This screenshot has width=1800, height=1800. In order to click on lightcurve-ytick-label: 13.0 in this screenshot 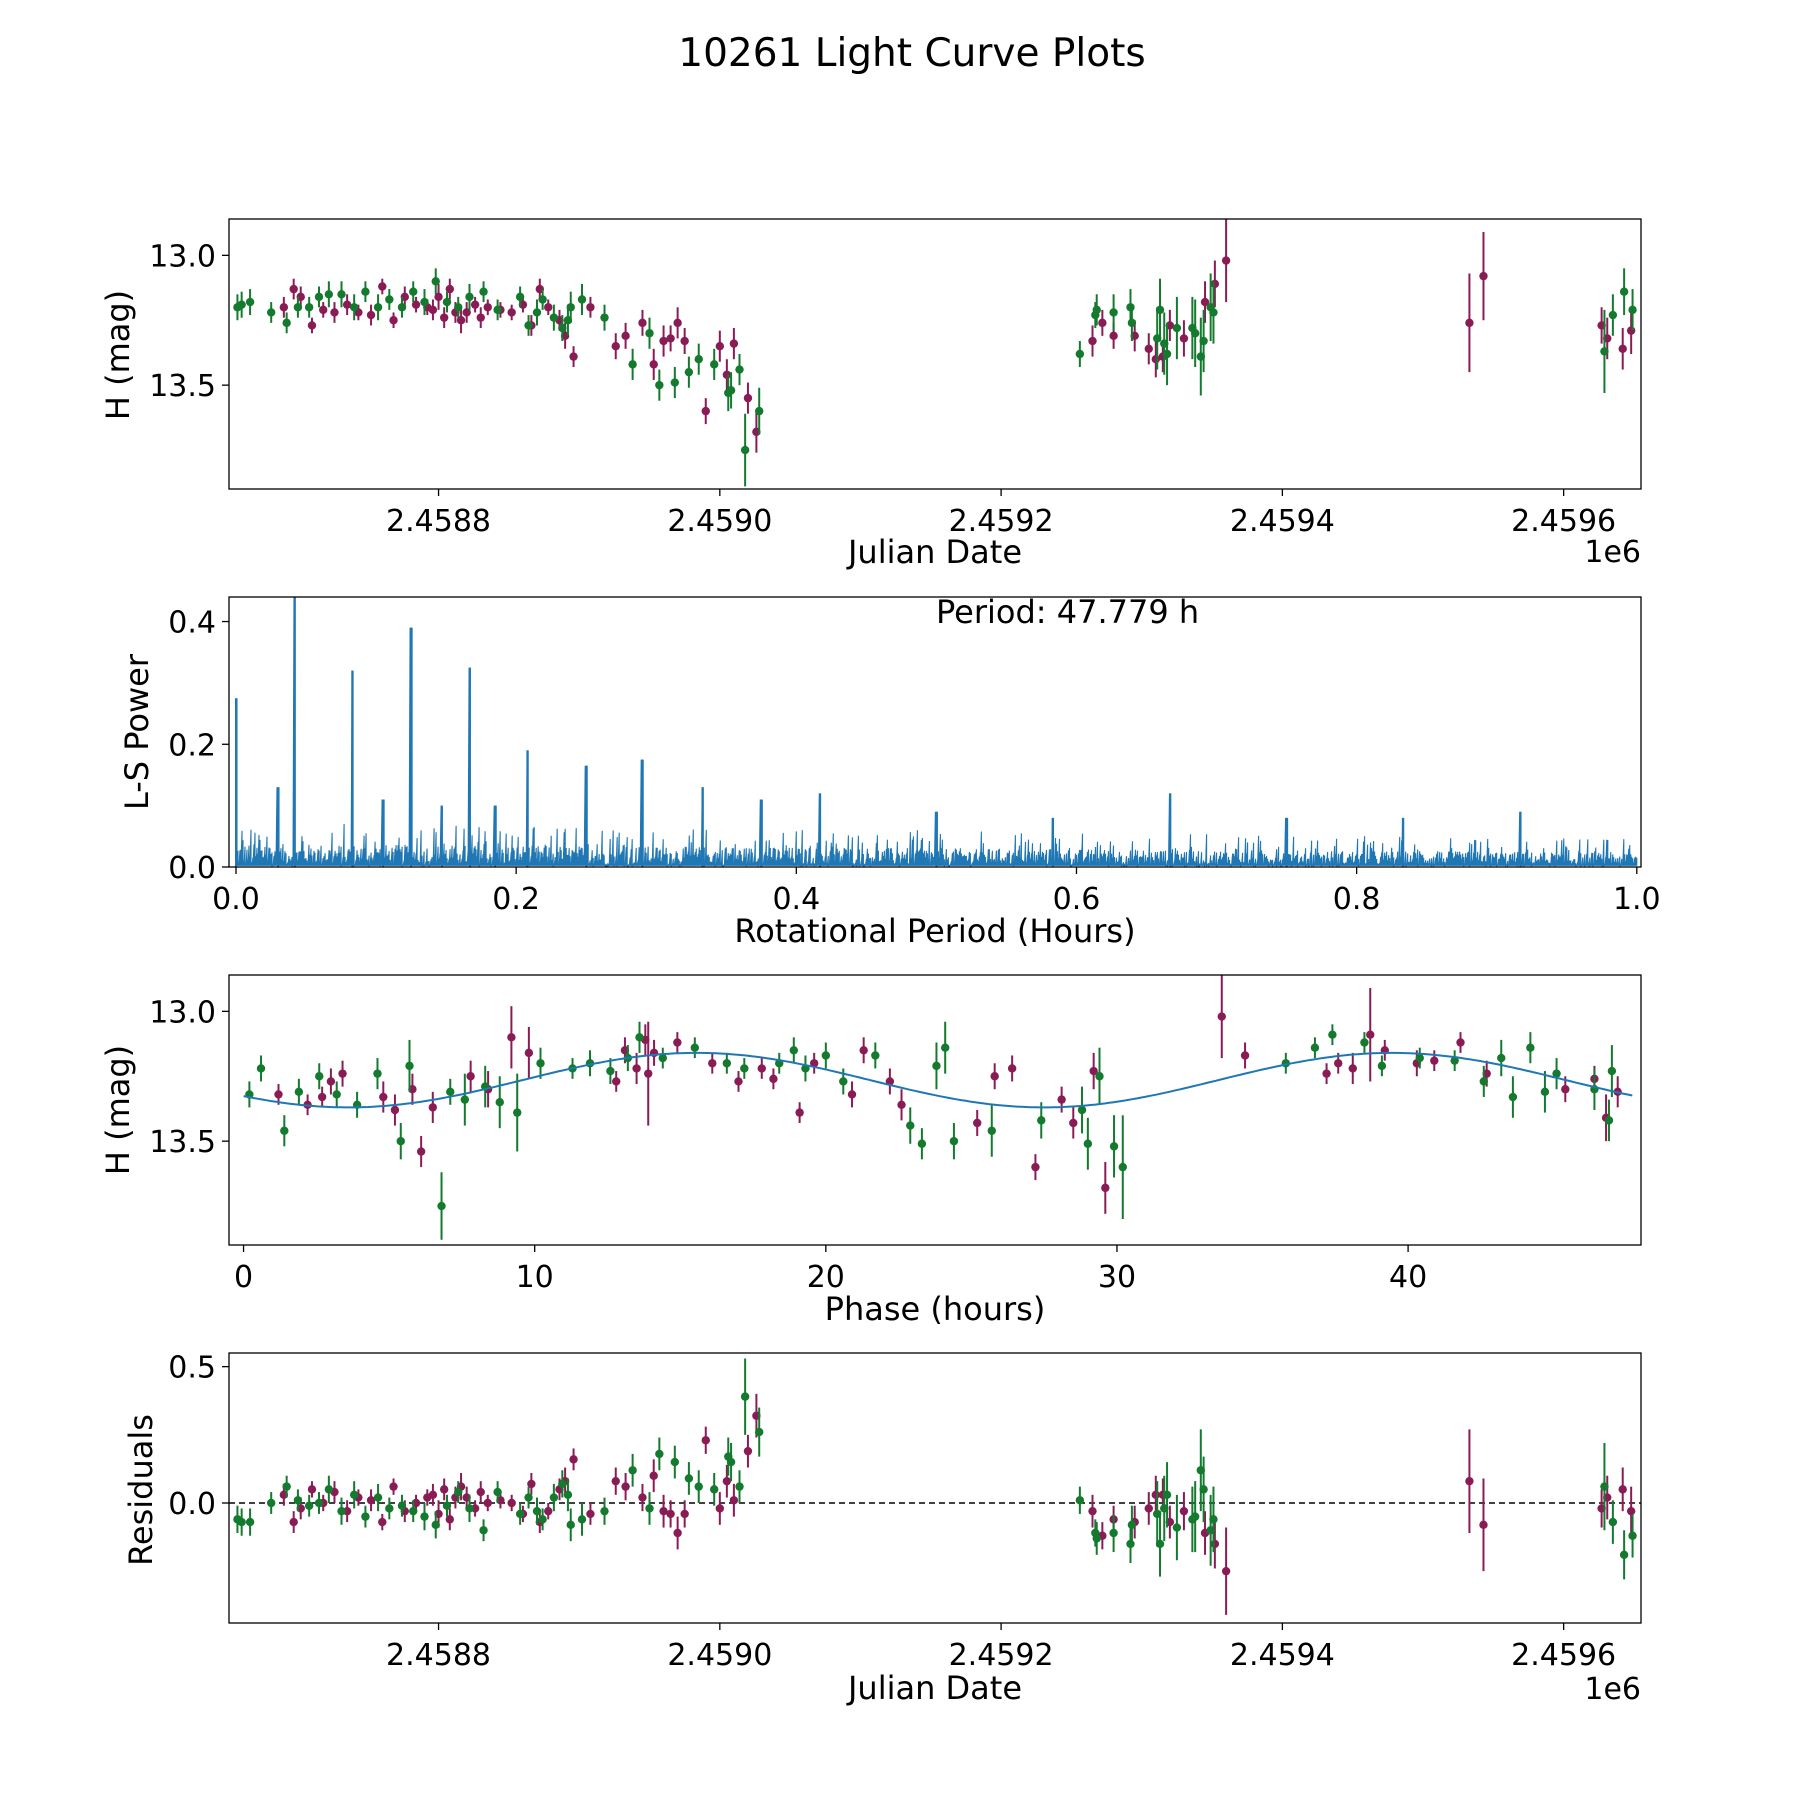, I will do `click(182, 256)`.